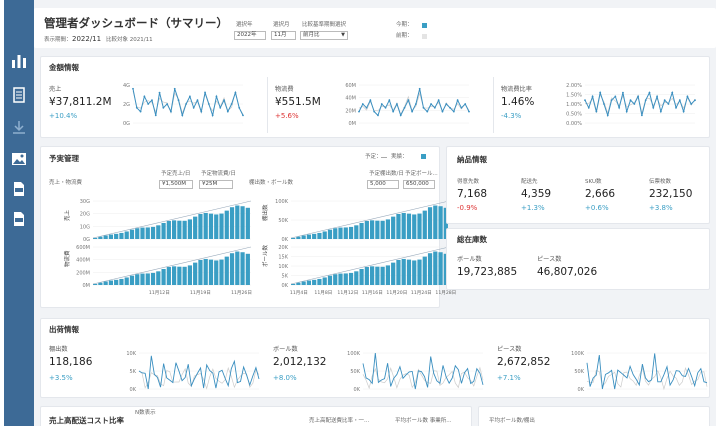 This screenshot has width=720, height=426. What do you see at coordinates (85, 227) in the screenshot?
I see `y-tick-label: 10G` at bounding box center [85, 227].